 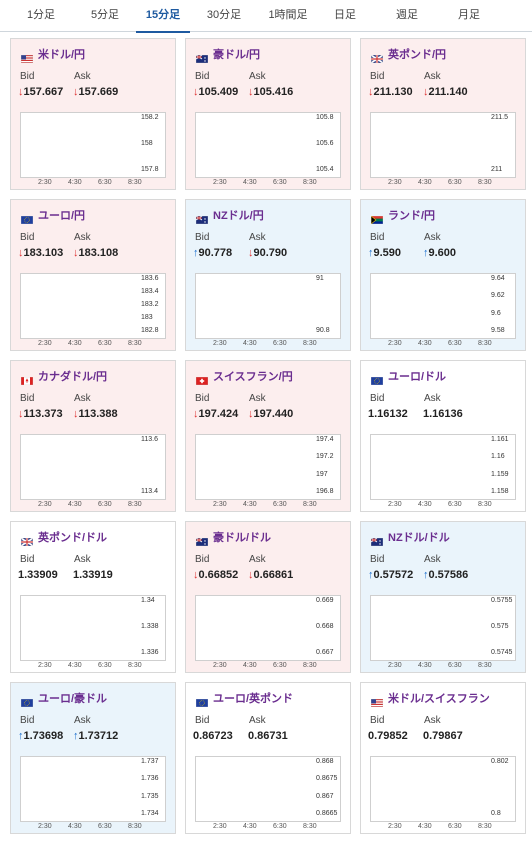 What do you see at coordinates (150, 117) in the screenshot?
I see `y-tick-label: 158.2` at bounding box center [150, 117].